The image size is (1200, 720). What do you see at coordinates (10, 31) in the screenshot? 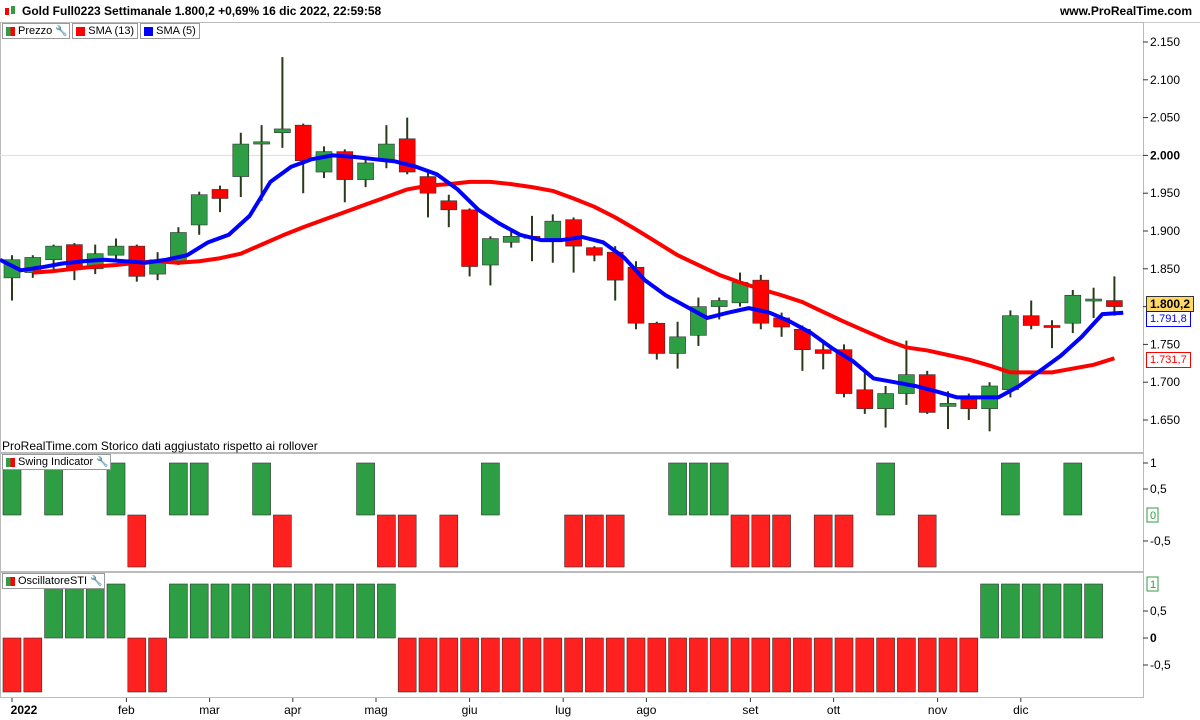
I see `candlestick-icon` at bounding box center [10, 31].